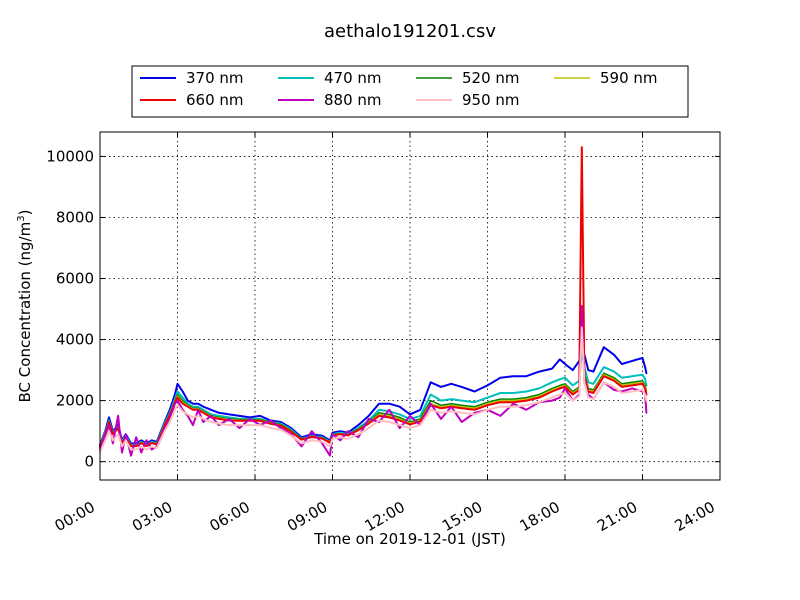 This screenshot has width=800, height=600. I want to click on legend-box, so click(410, 91).